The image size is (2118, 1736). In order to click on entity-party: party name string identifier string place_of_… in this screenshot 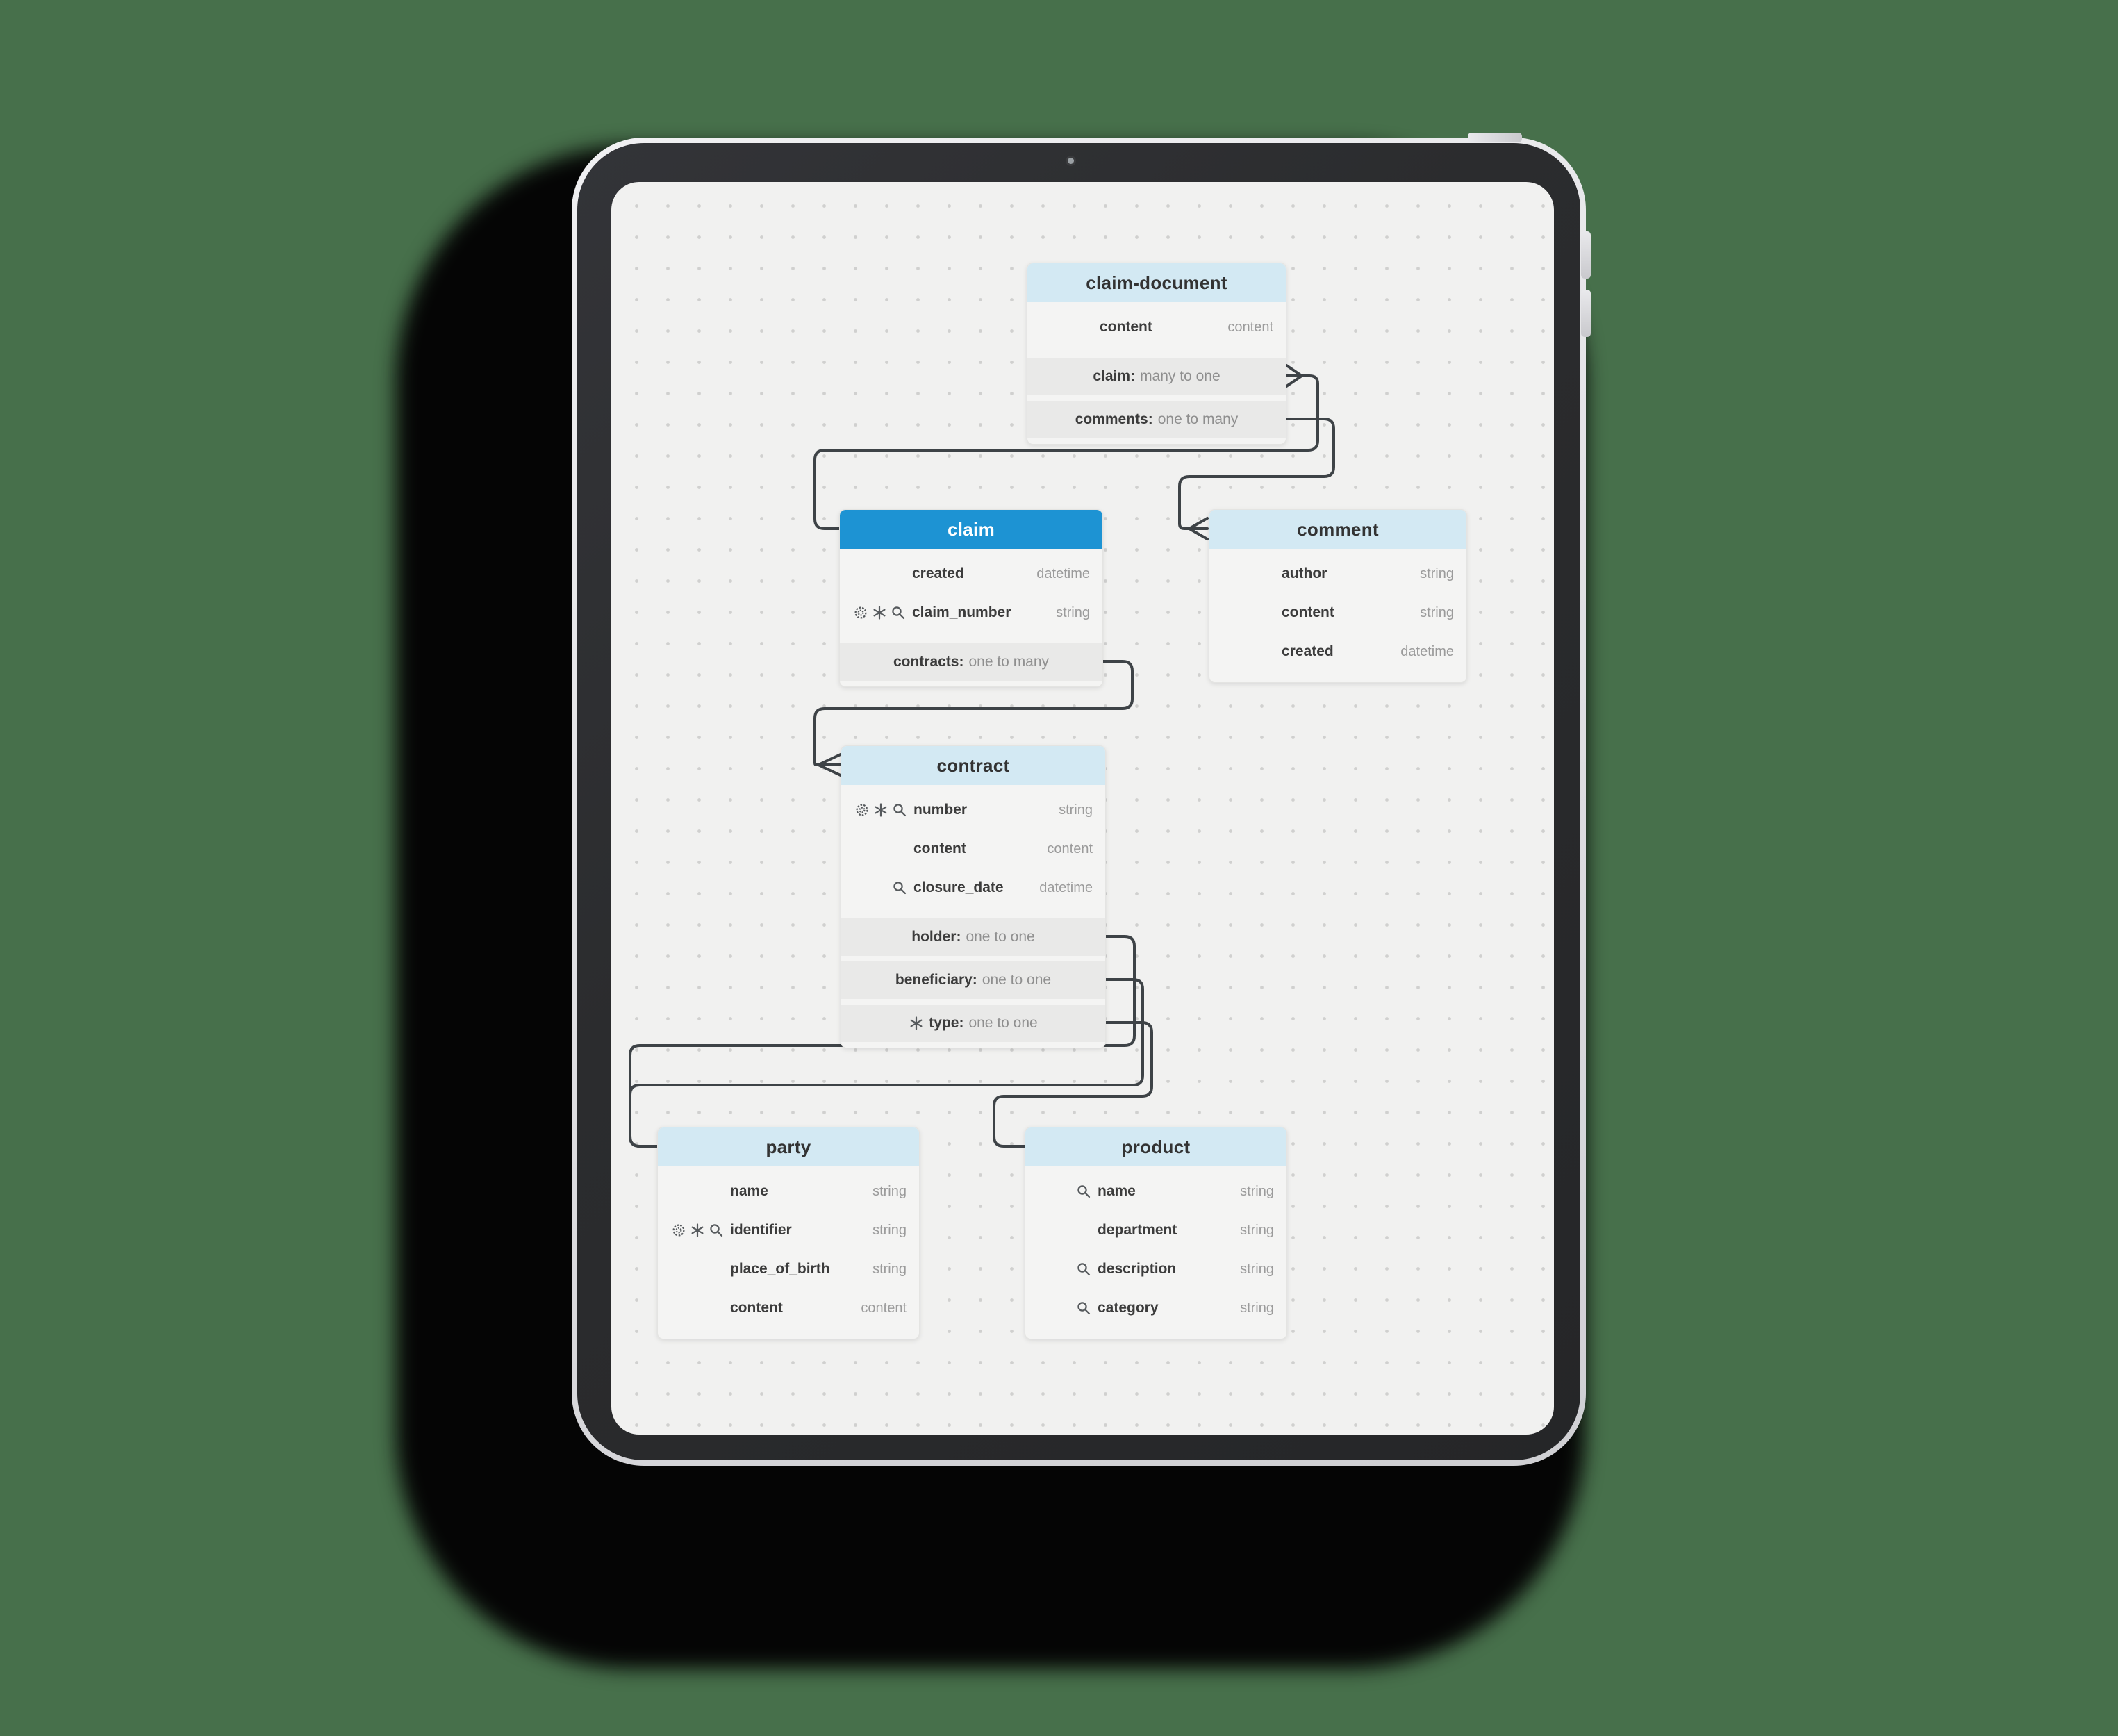, I will do `click(788, 1233)`.